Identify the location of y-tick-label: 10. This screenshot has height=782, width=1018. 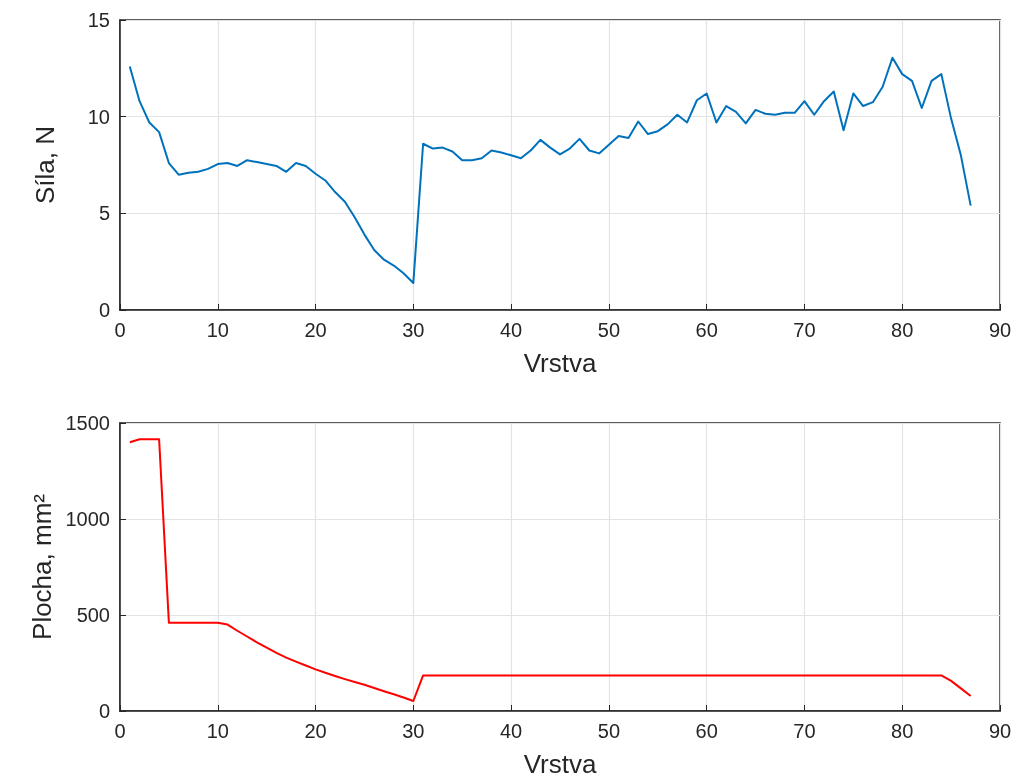
(98, 116).